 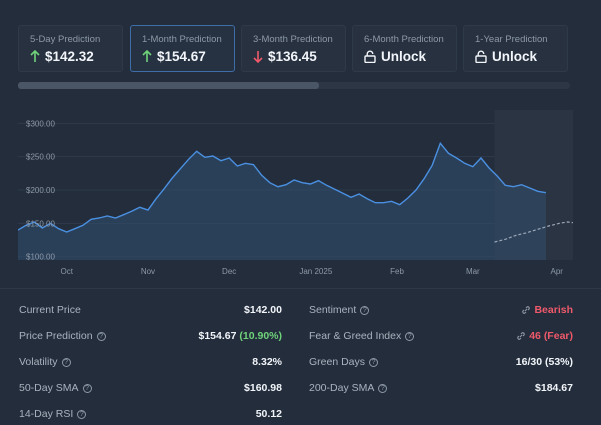 I want to click on stat-value-text: 46 (Fear), so click(x=551, y=336).